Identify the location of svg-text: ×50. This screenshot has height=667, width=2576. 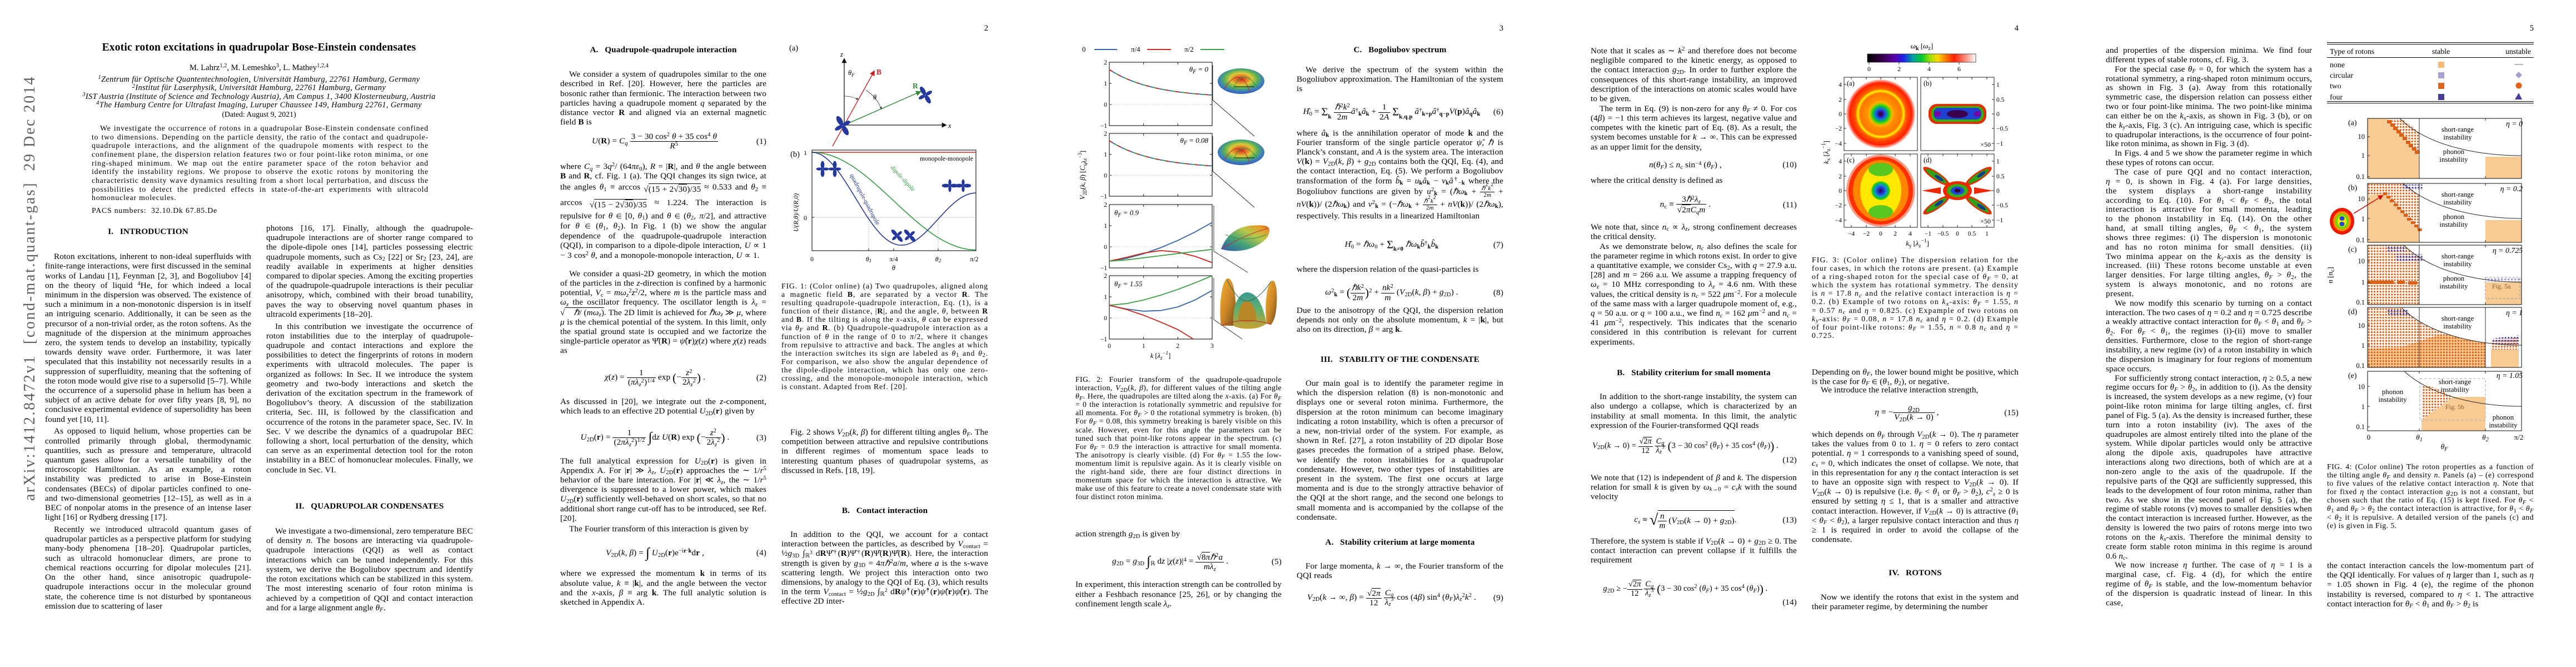
(1985, 144).